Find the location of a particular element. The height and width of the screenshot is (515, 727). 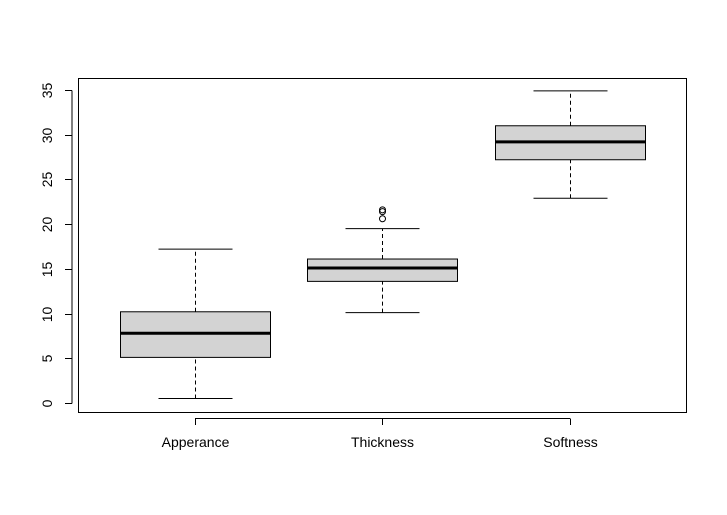

y-tick-label: 5 is located at coordinates (47, 358).